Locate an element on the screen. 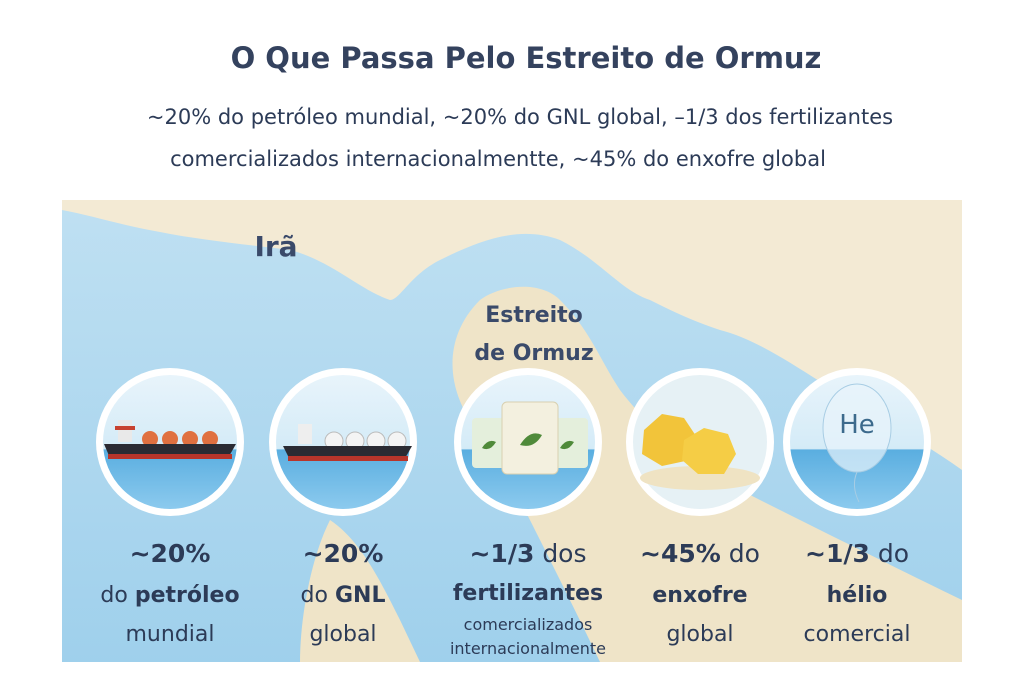 The width and height of the screenshot is (1024, 683). item-line: do GNL is located at coordinates (343, 595).